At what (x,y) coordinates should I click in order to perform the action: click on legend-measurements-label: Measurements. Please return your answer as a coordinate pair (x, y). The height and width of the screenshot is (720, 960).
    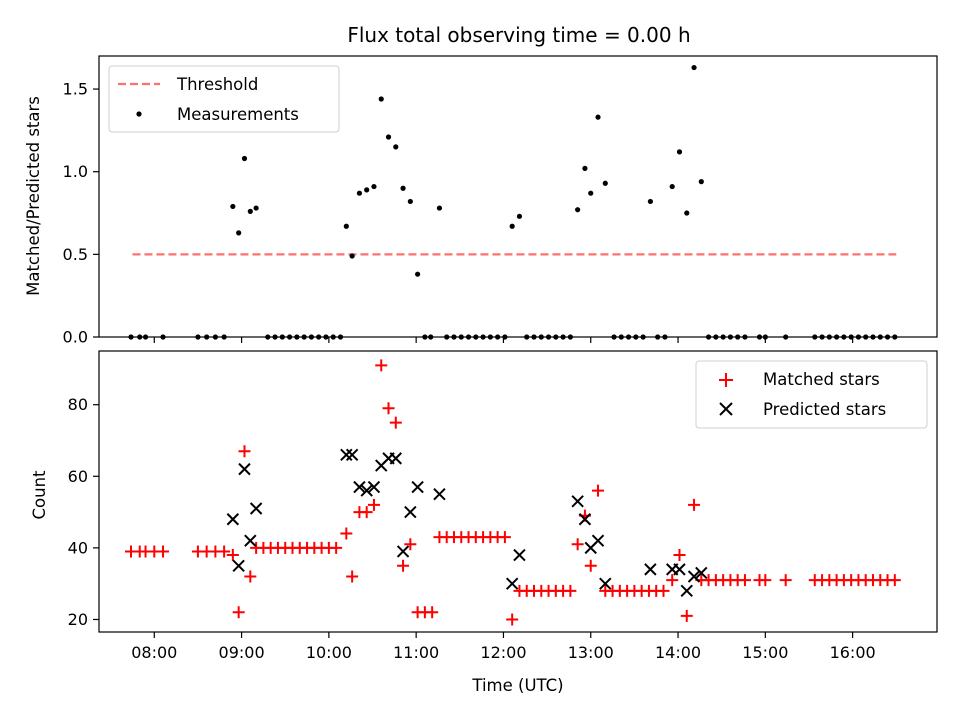
    Looking at the image, I should click on (238, 114).